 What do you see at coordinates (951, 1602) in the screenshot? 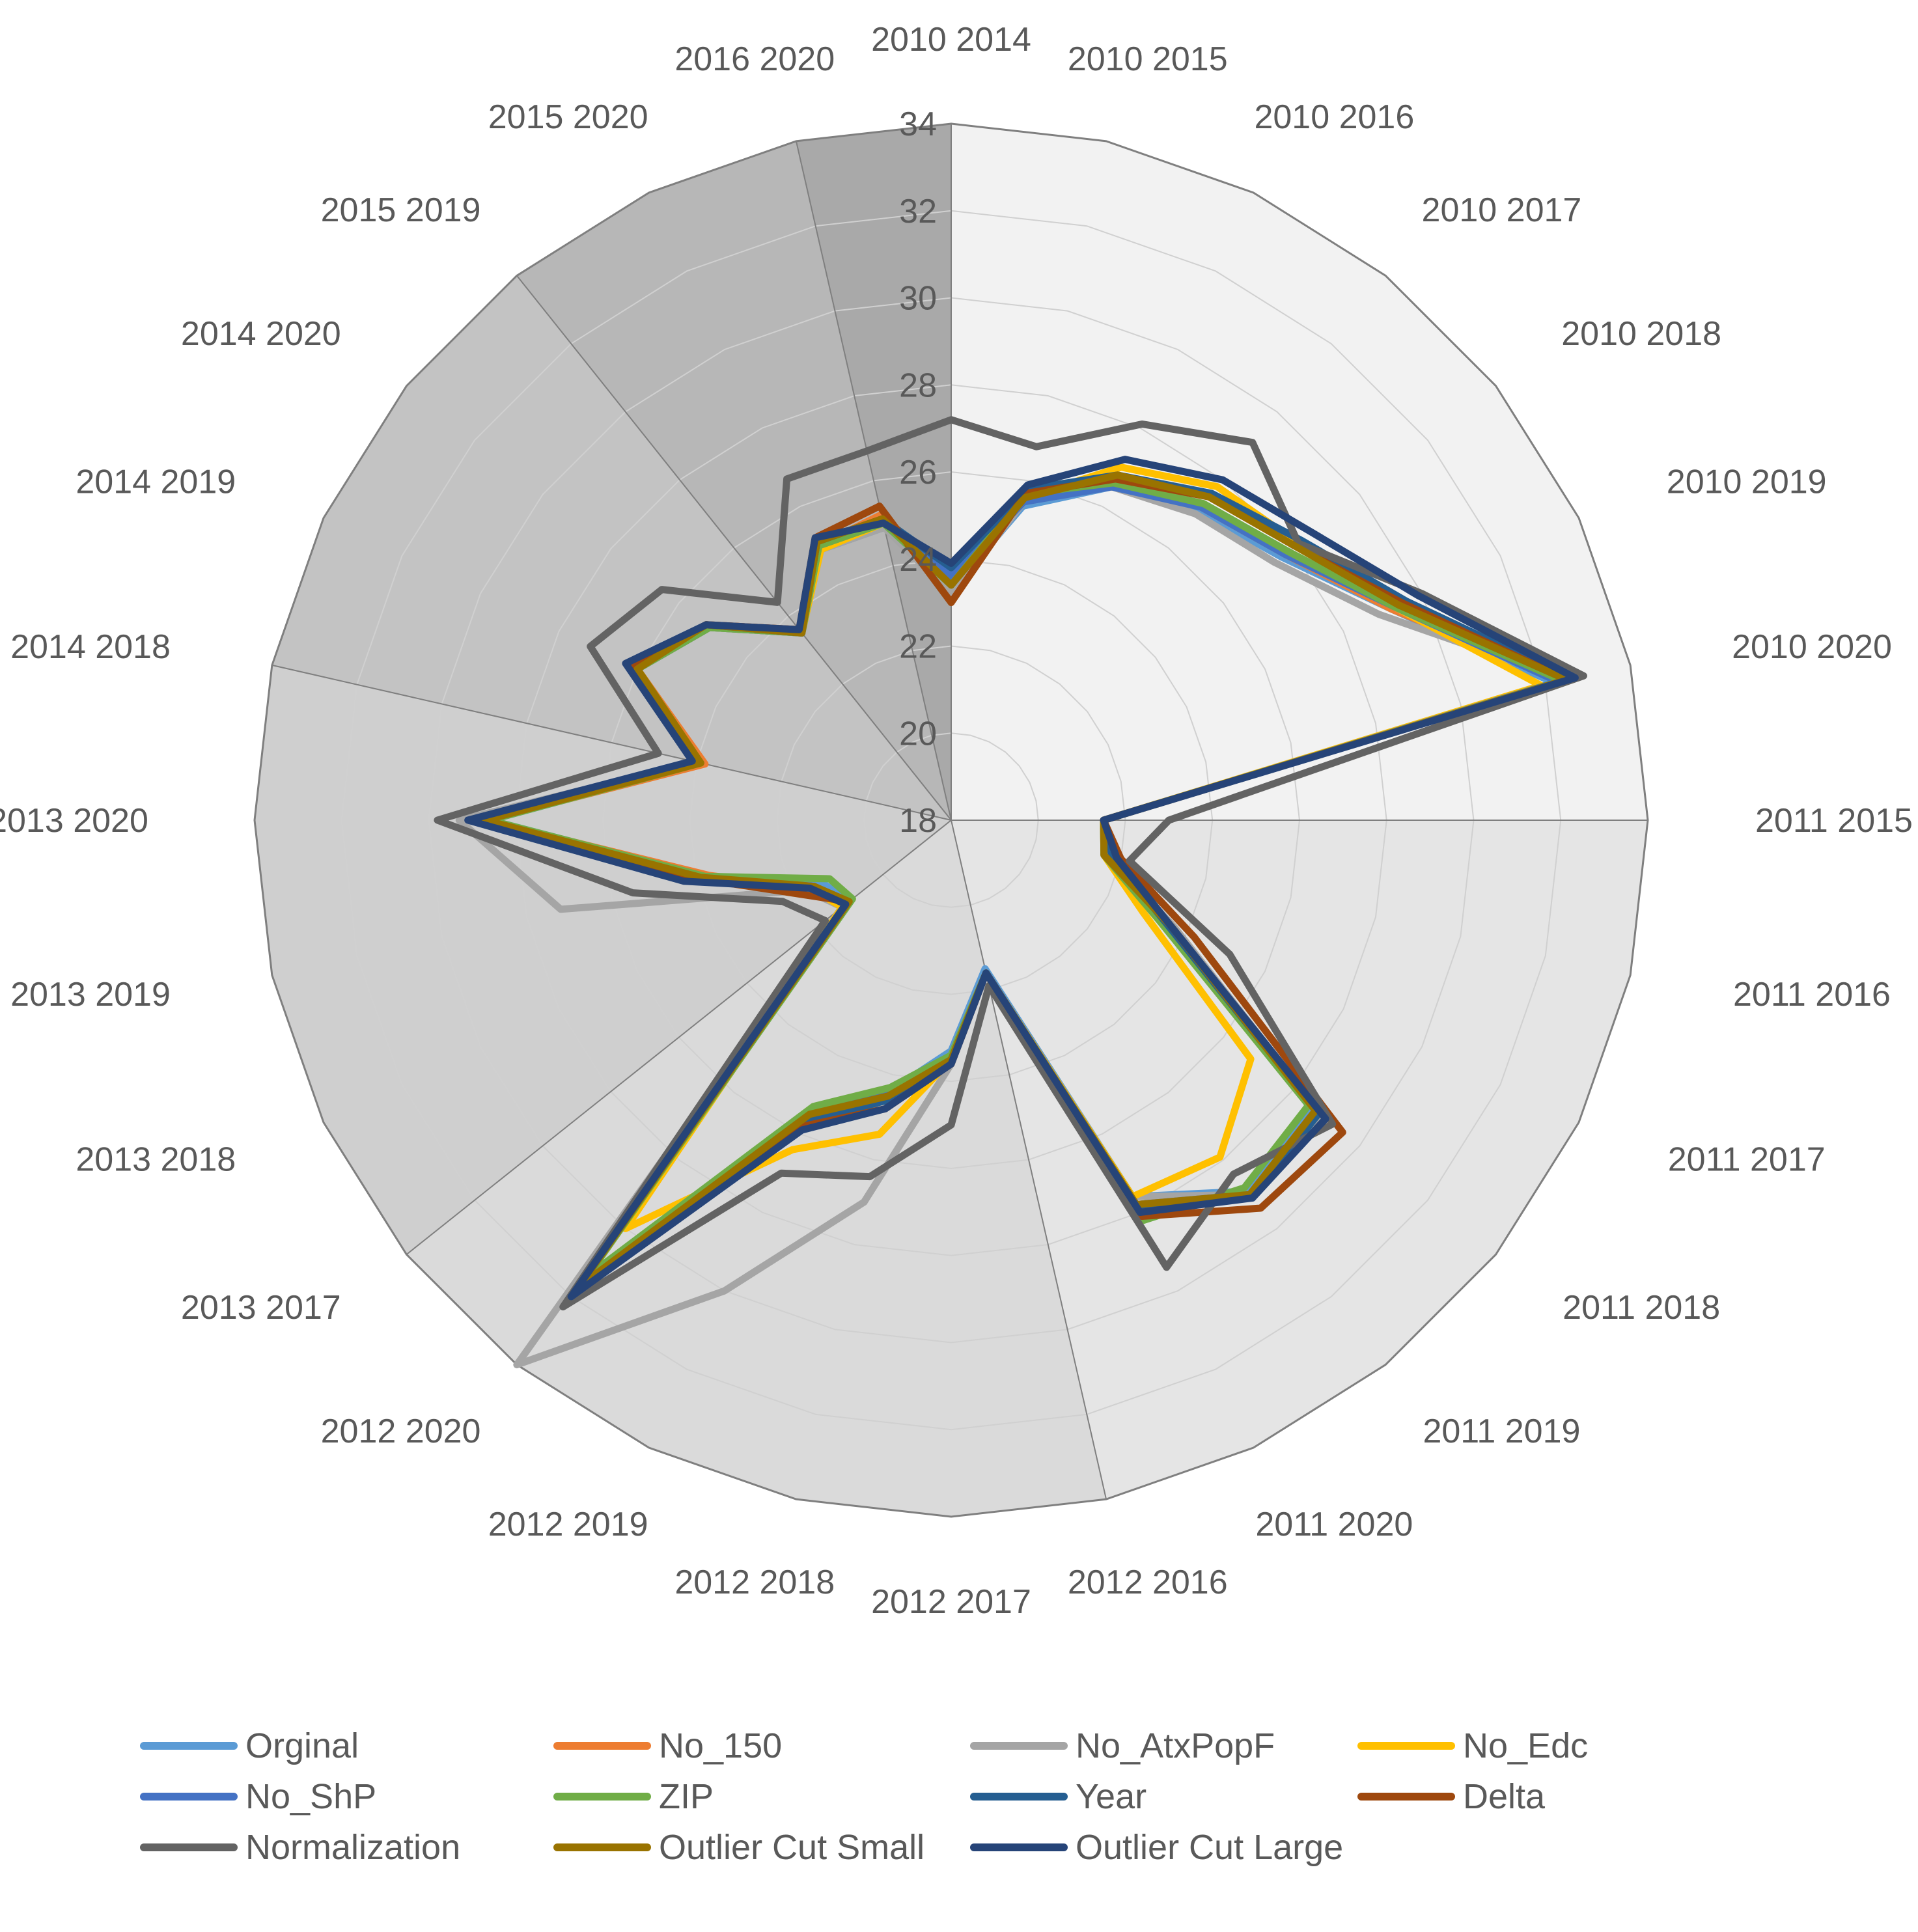
I see `category-label: 2012 2017` at bounding box center [951, 1602].